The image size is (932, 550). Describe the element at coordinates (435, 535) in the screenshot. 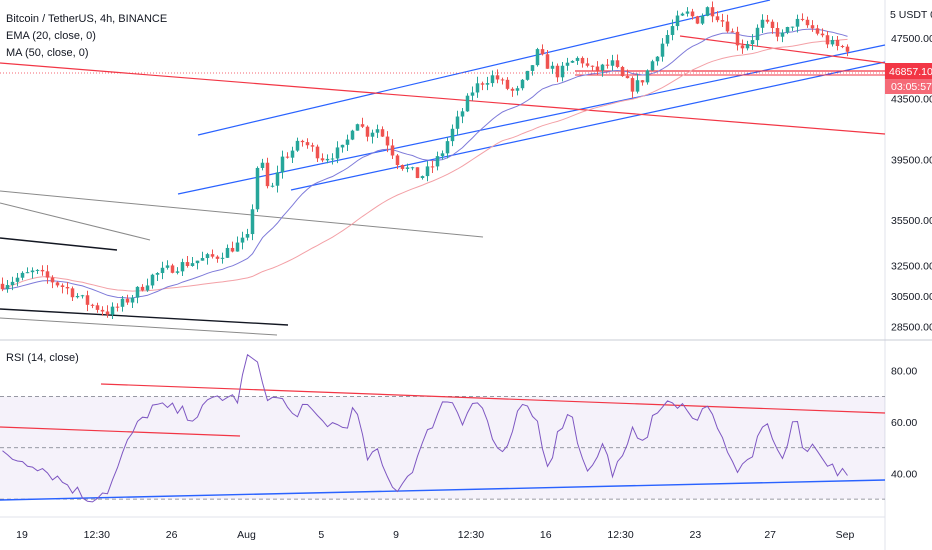

I see `time-axis-ticks: 19 12:30 26 Aug 5 9 12:30 16 12:30 23 27 Sep` at that location.